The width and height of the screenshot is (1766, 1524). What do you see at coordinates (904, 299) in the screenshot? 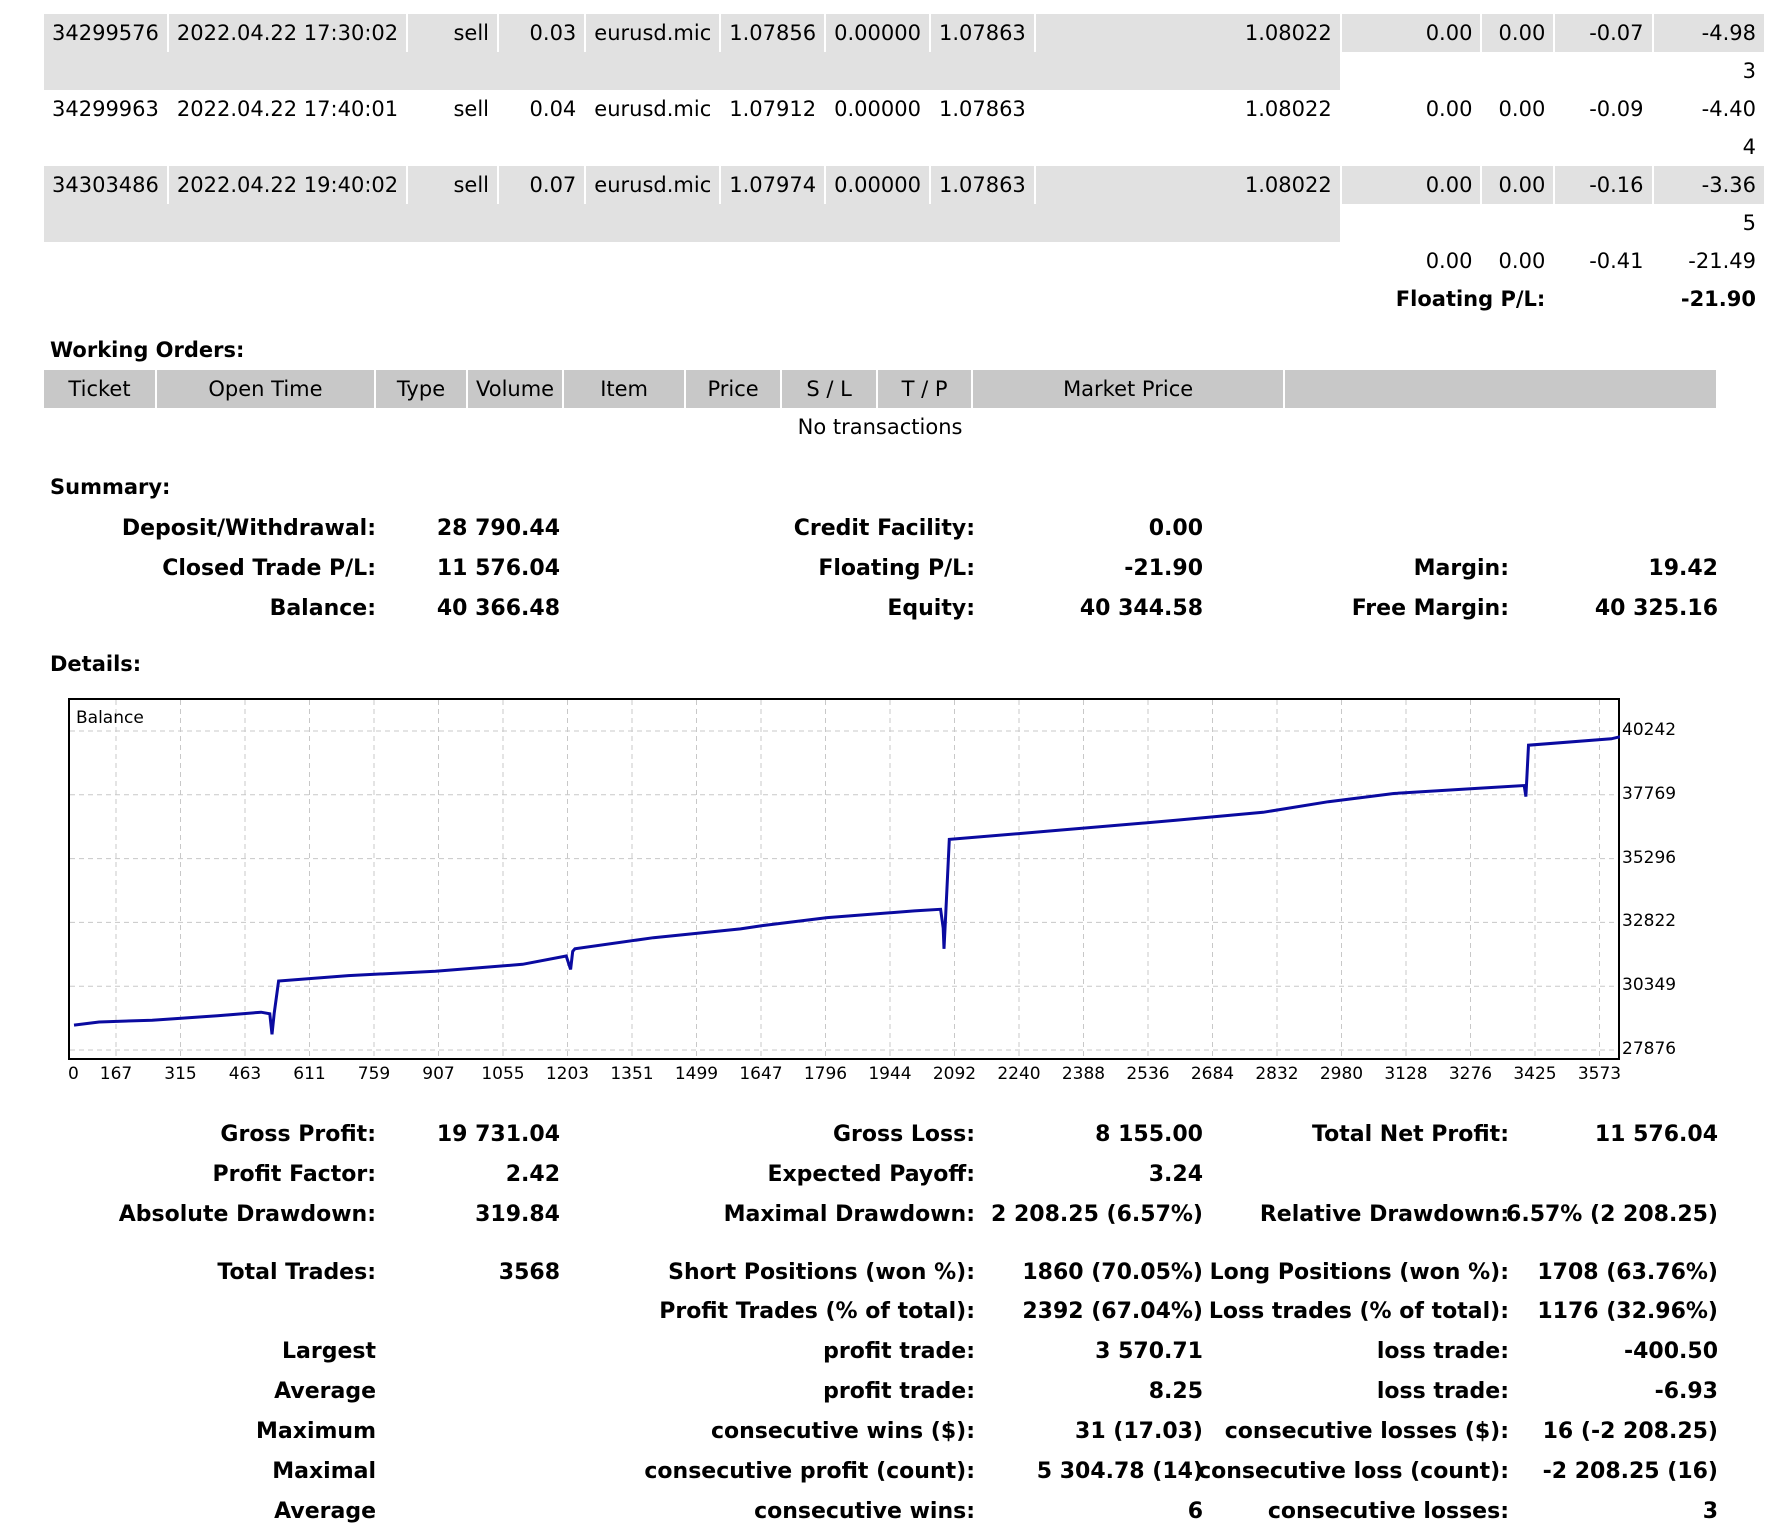
I see `floating-pl-row: Floating P/L: -21.90` at bounding box center [904, 299].